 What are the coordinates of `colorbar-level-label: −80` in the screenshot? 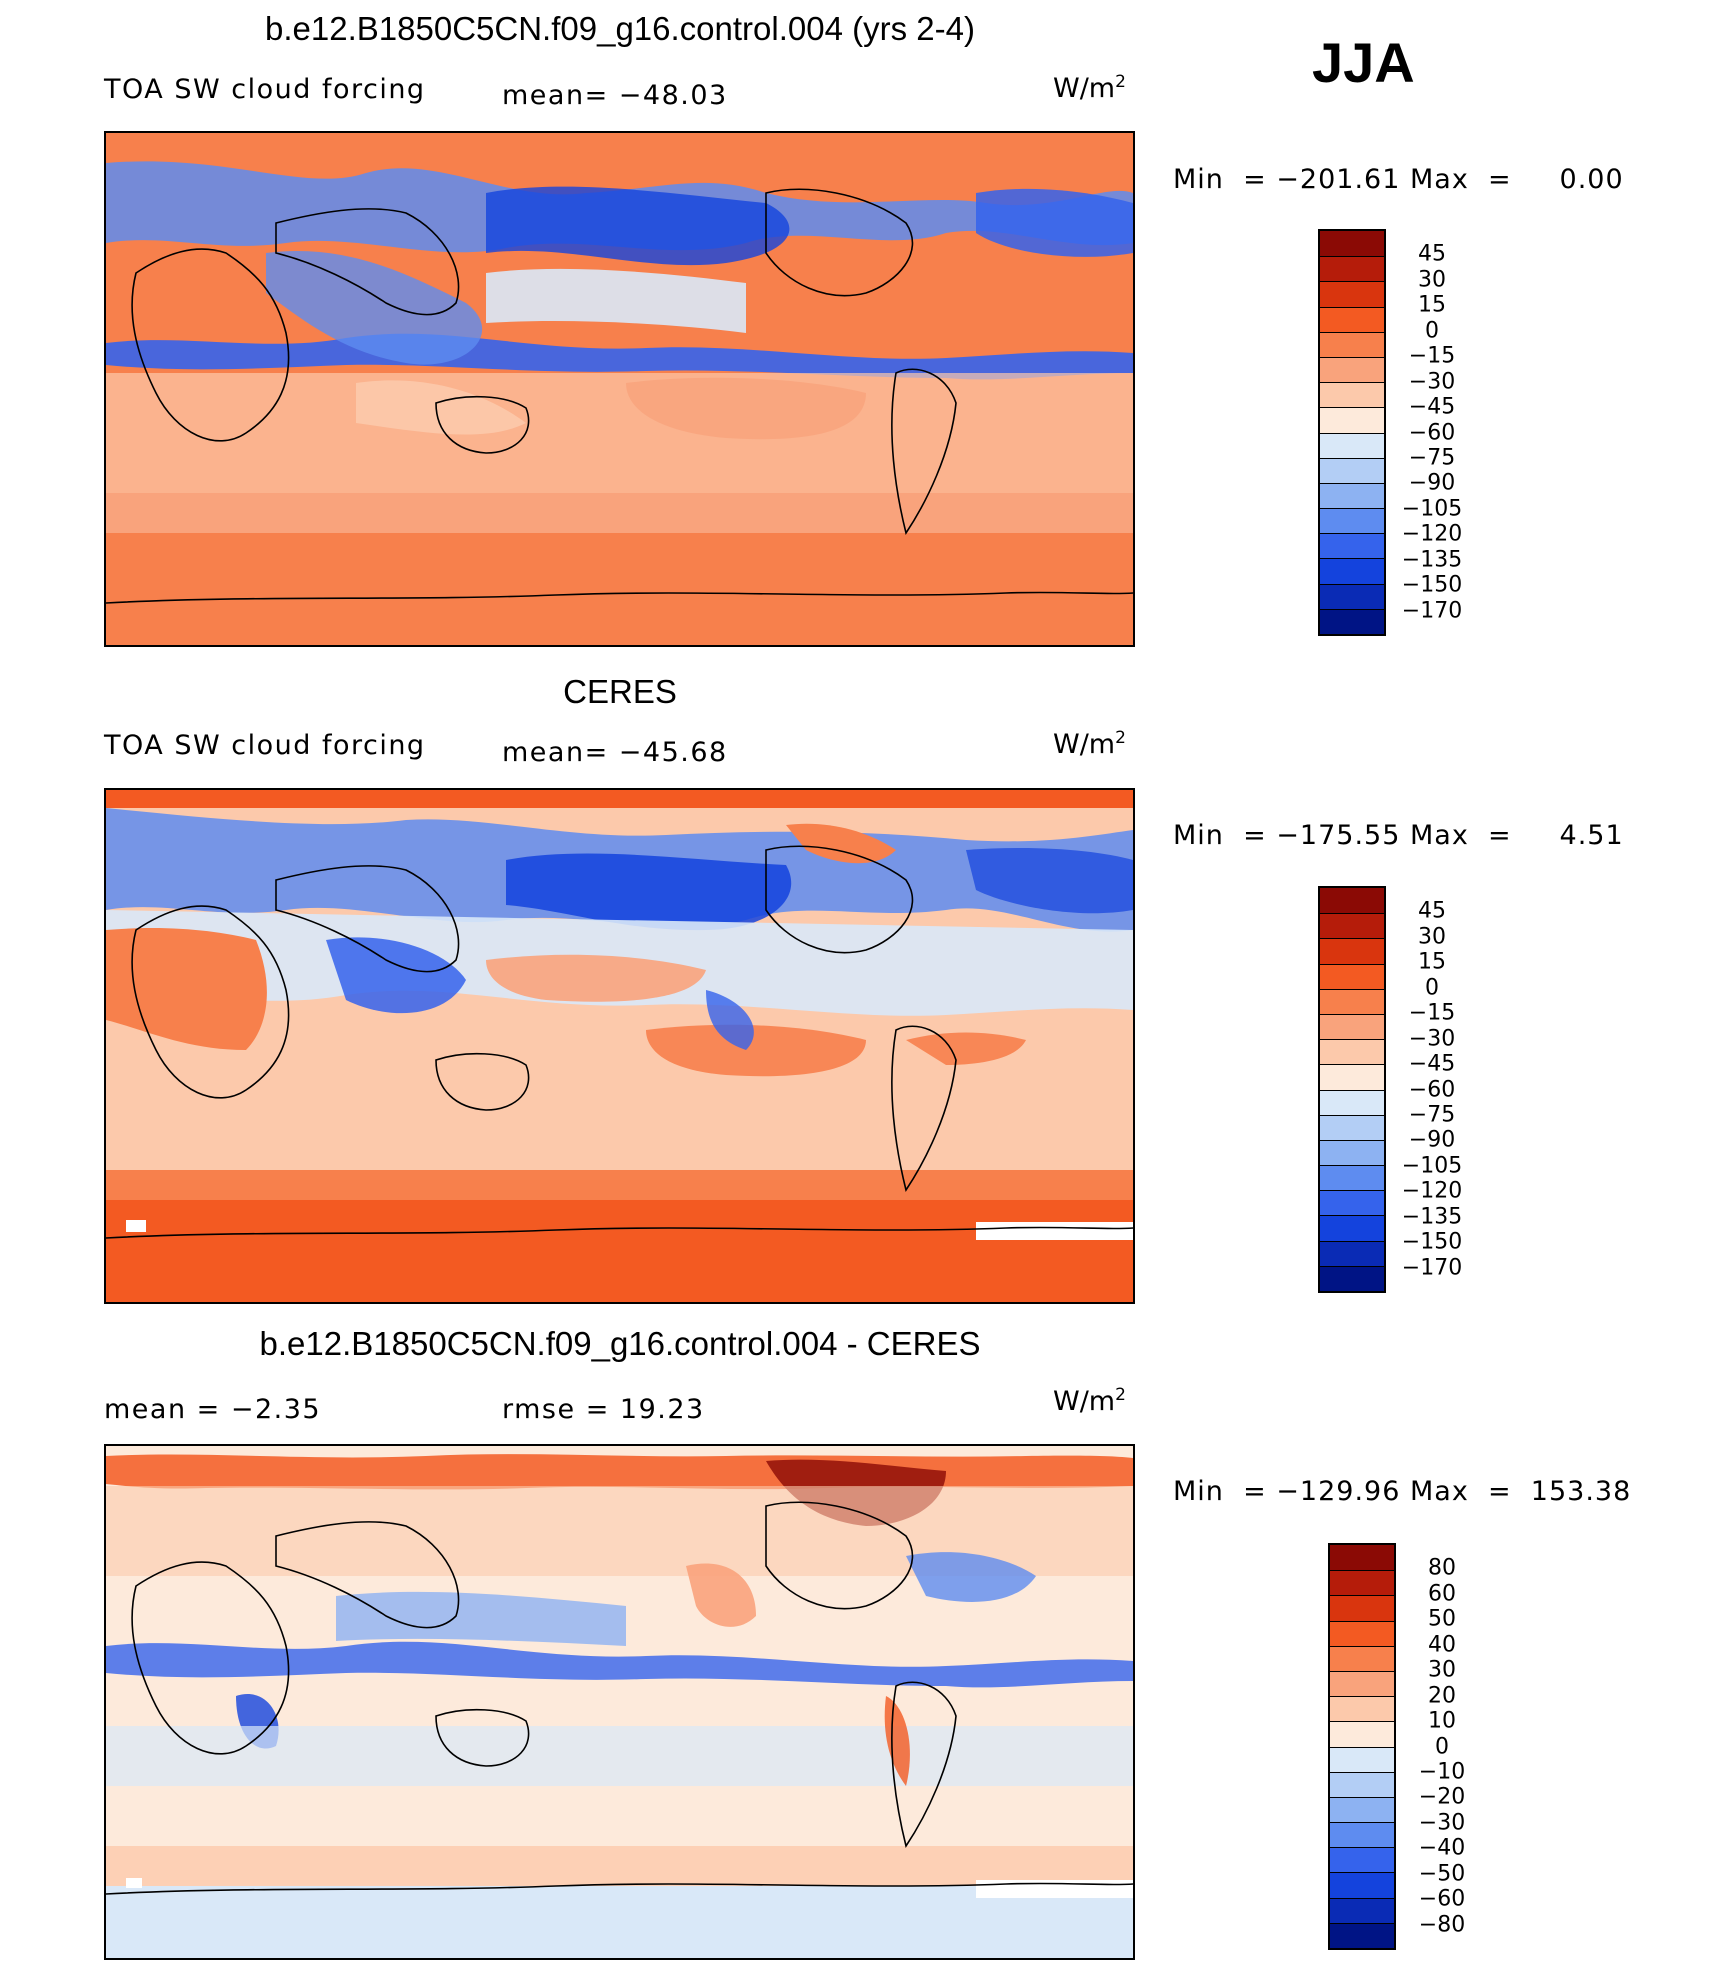 It's located at (1442, 1925).